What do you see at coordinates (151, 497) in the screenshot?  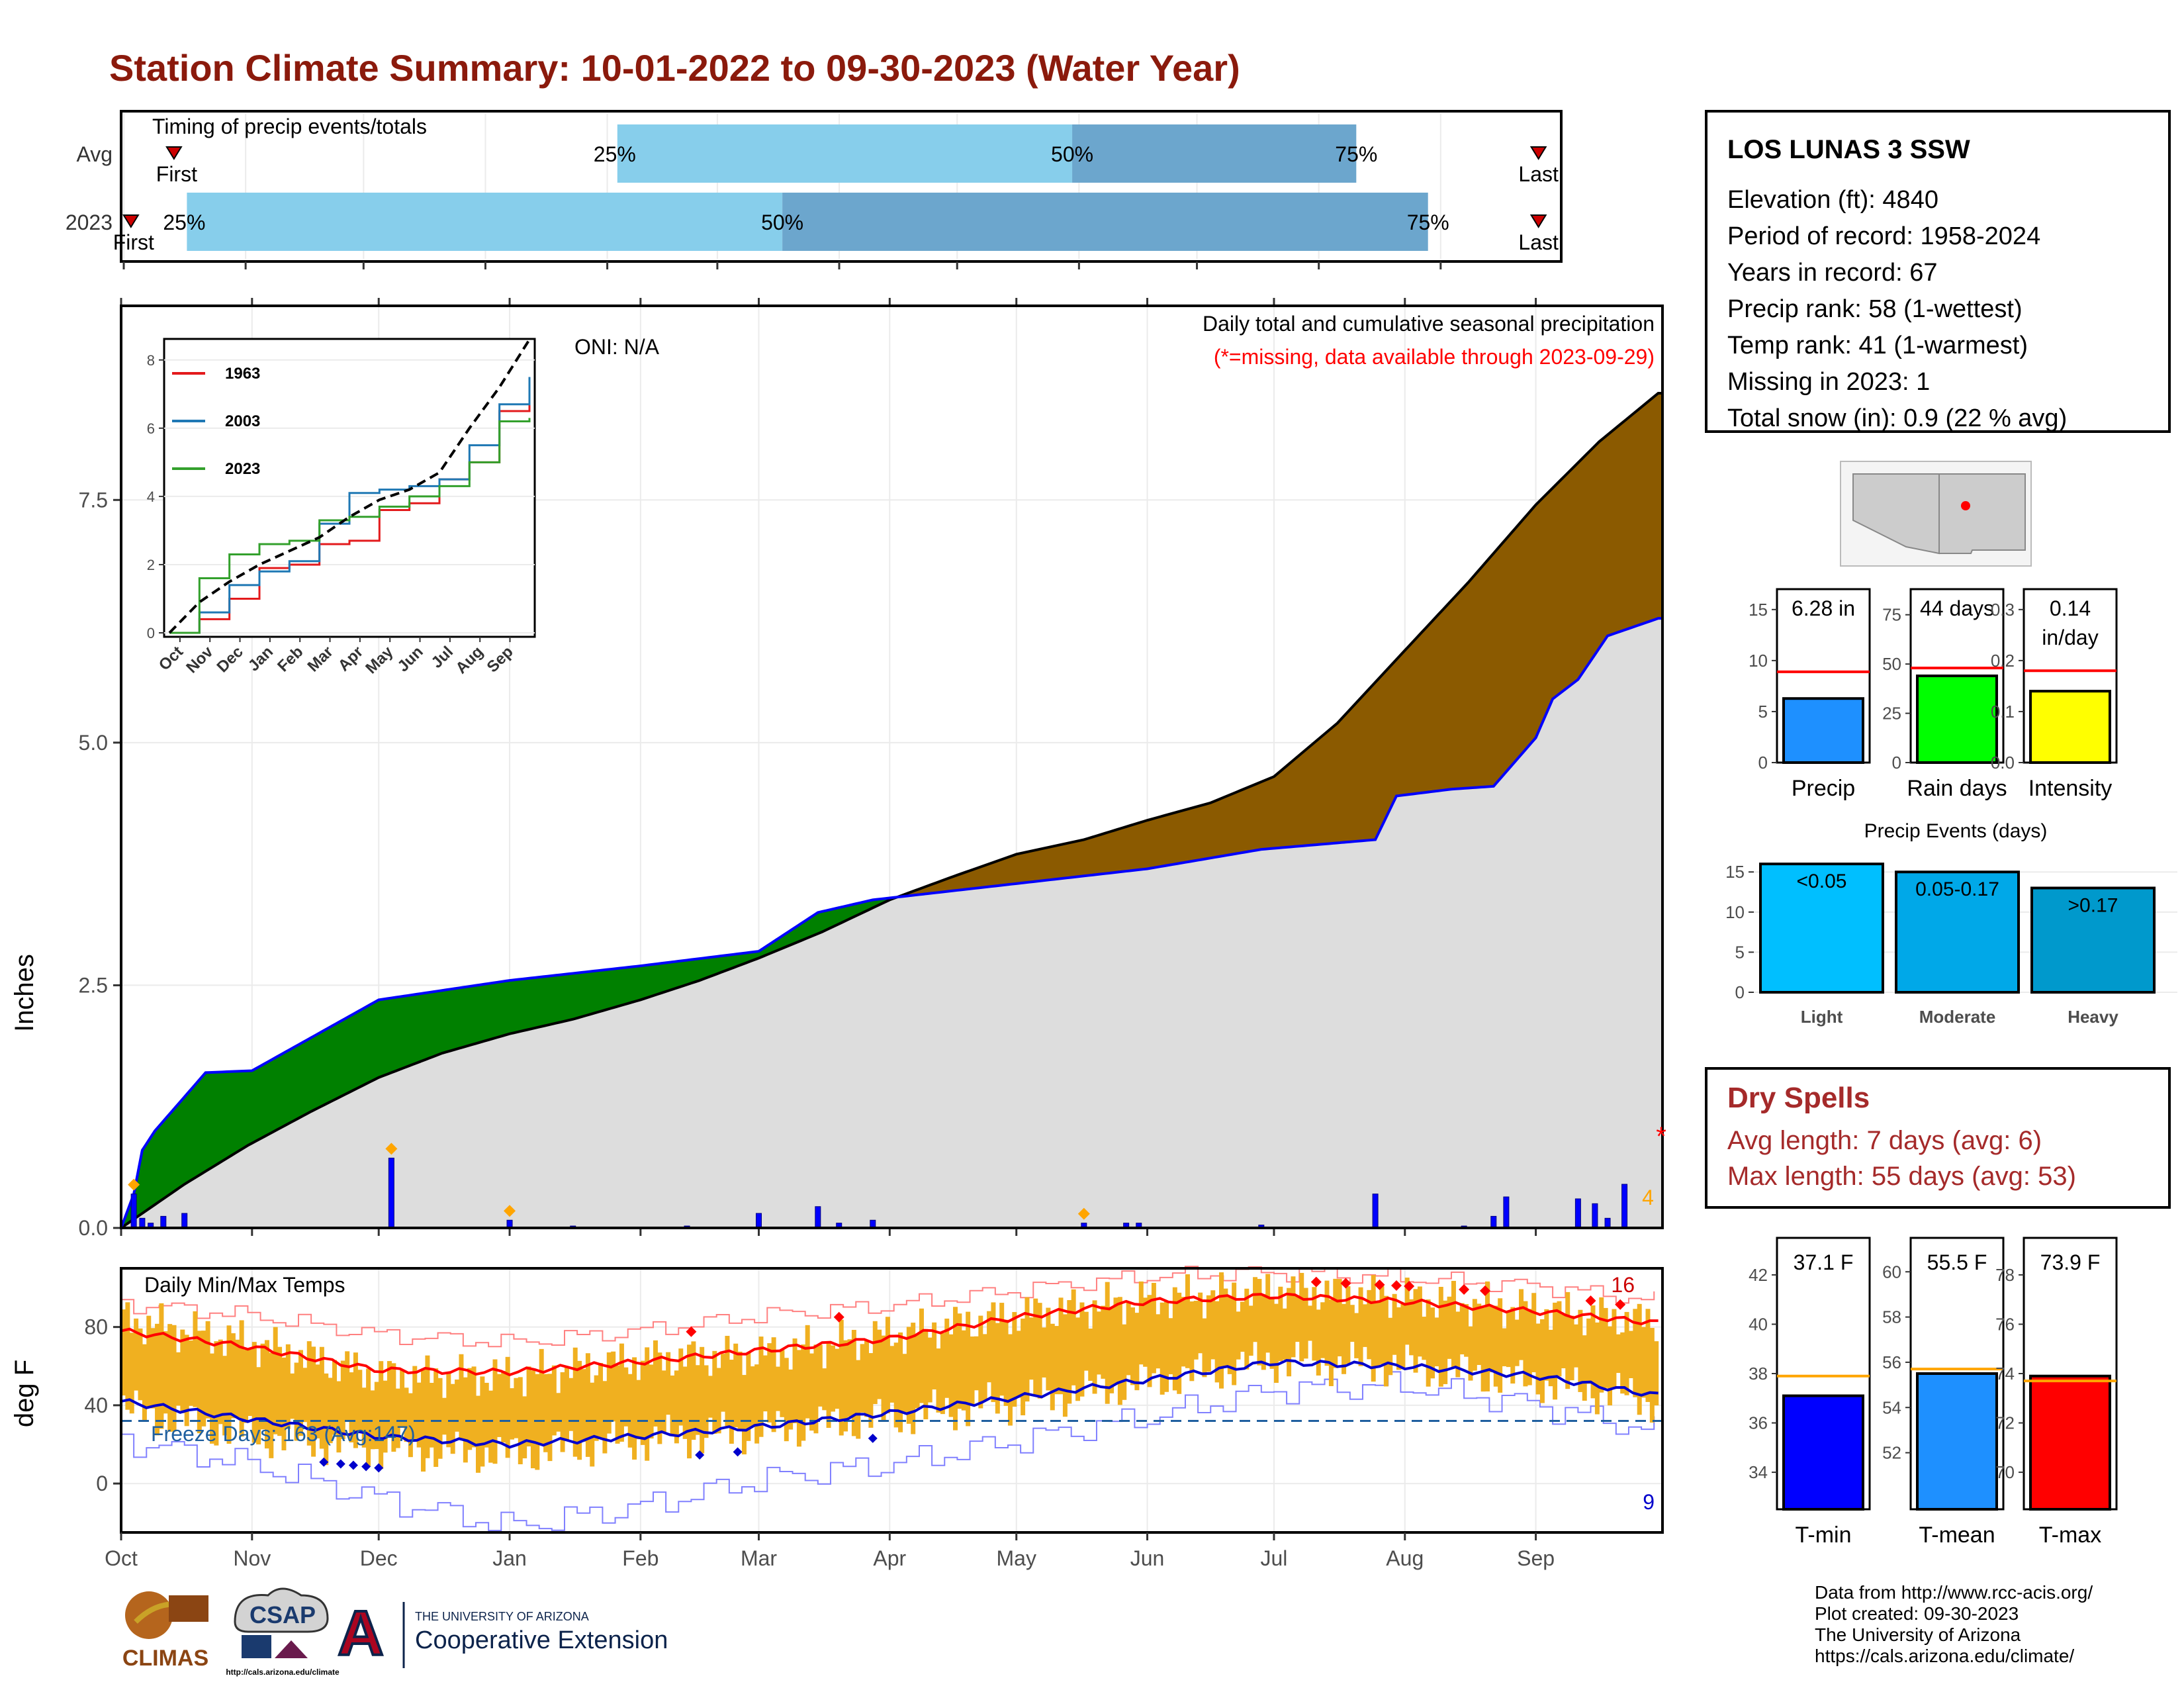 I see `inset-y-label: 4` at bounding box center [151, 497].